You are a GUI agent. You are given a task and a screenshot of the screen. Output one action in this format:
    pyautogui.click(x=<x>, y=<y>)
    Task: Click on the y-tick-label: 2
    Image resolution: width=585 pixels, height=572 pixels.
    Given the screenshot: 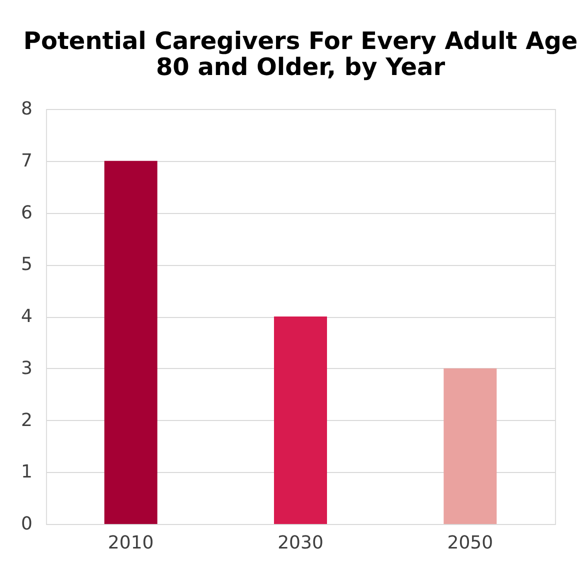 What is the action you would take?
    pyautogui.click(x=26, y=420)
    